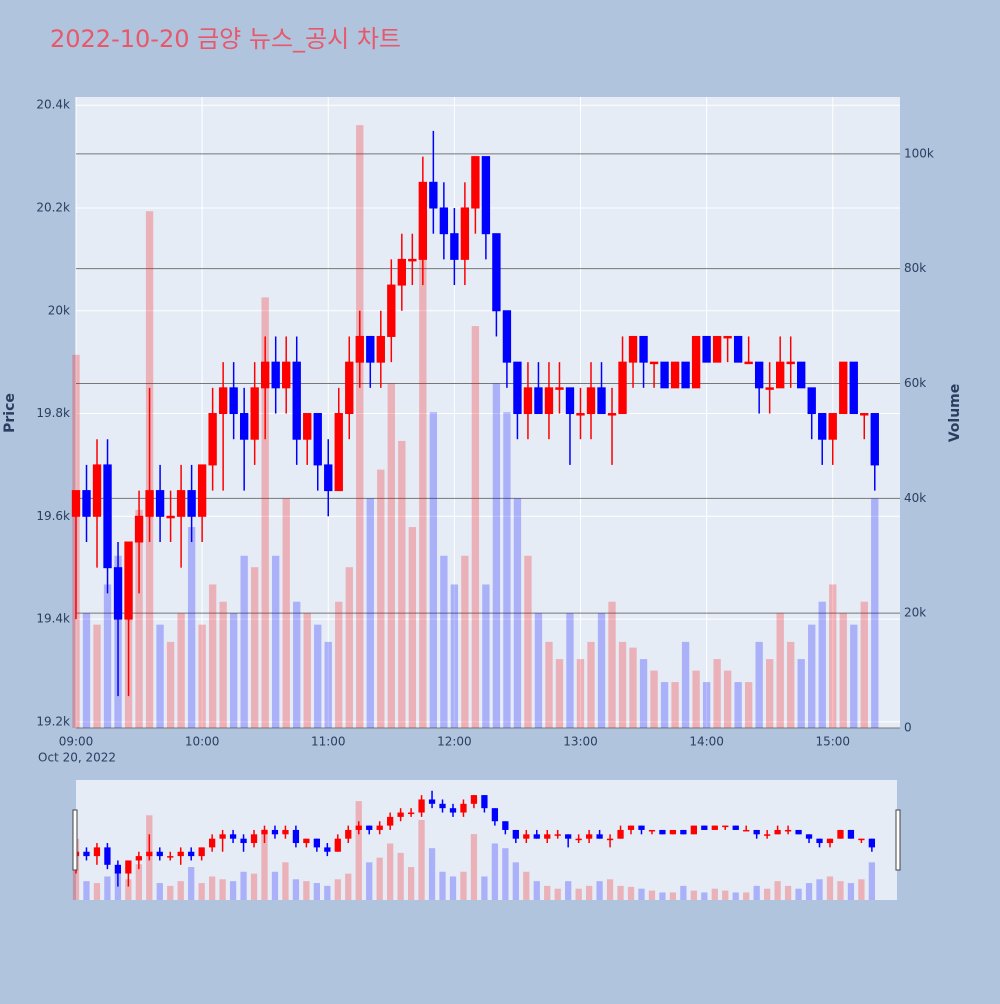 The height and width of the screenshot is (1004, 1000). I want to click on y-tick-label: 19.6k, so click(53, 516).